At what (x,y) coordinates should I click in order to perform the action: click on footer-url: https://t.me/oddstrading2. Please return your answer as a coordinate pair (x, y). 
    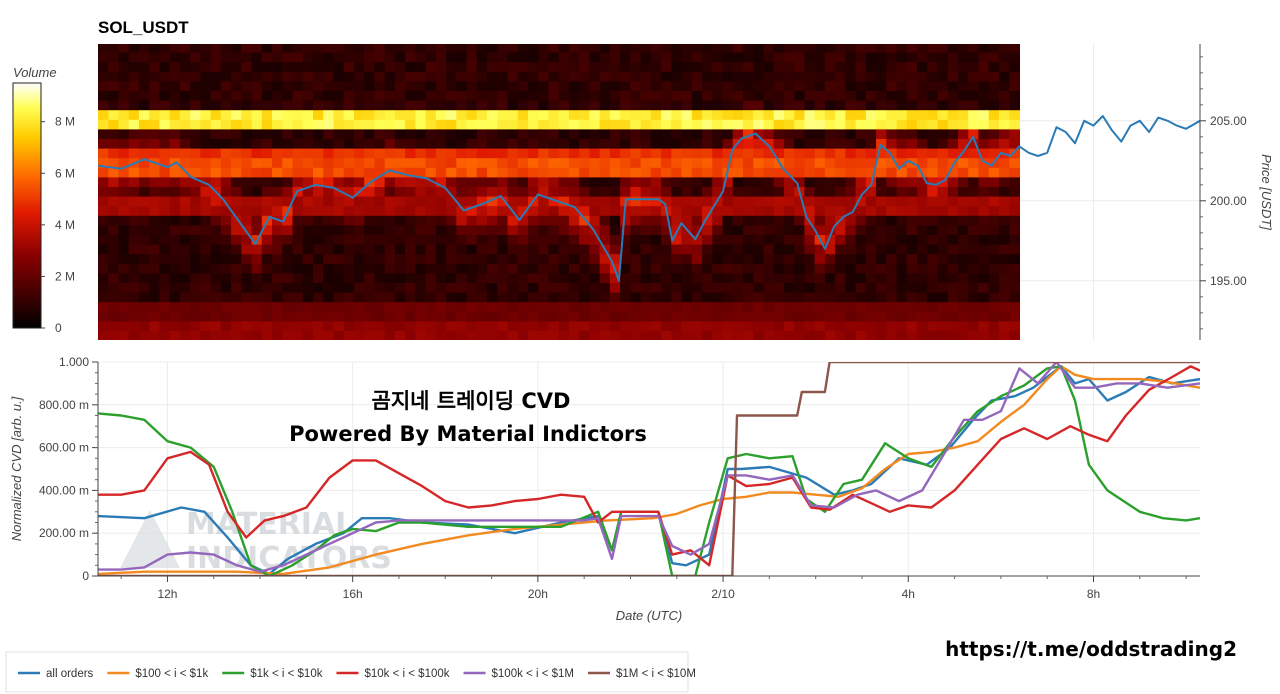
    Looking at the image, I should click on (1091, 649).